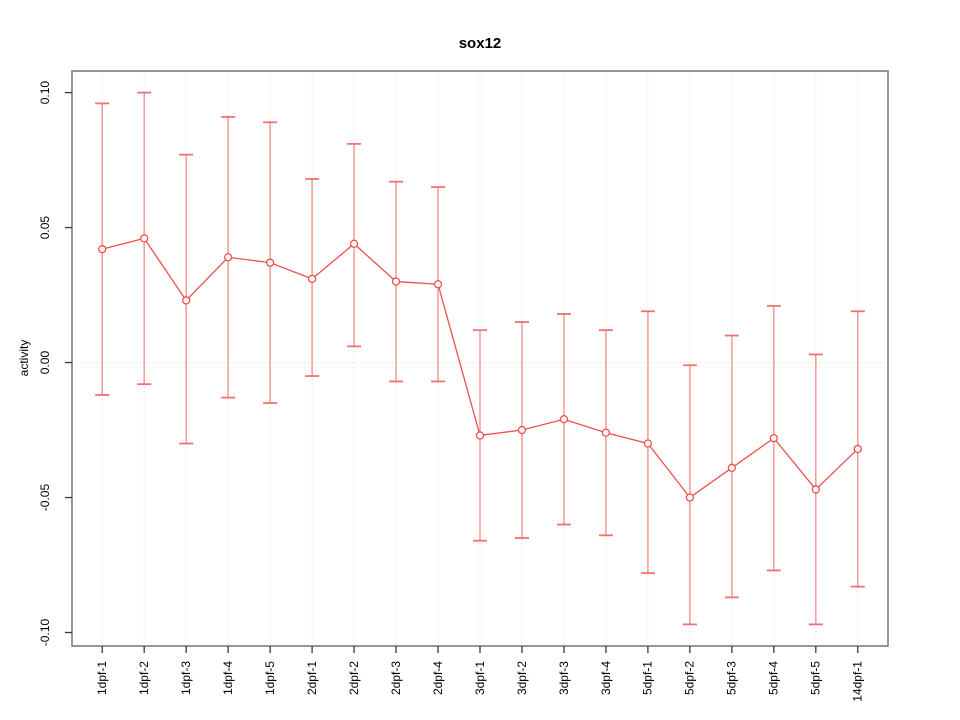 The width and height of the screenshot is (960, 720). What do you see at coordinates (186, 678) in the screenshot?
I see `x-tick-label: 1dpf-3` at bounding box center [186, 678].